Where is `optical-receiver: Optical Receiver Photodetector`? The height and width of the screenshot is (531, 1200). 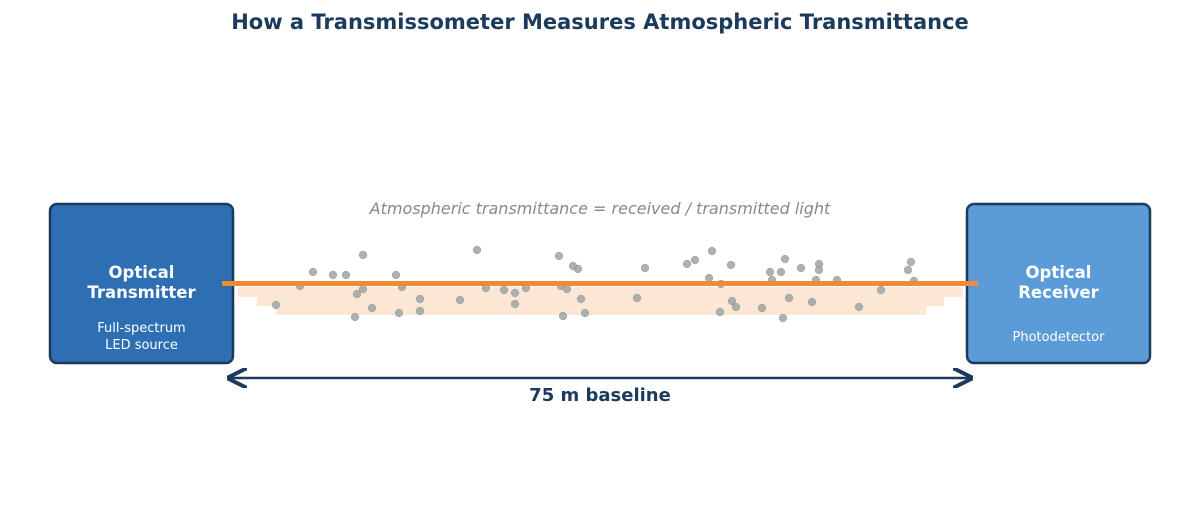
optical-receiver: Optical Receiver Photodetector is located at coordinates (1058, 283).